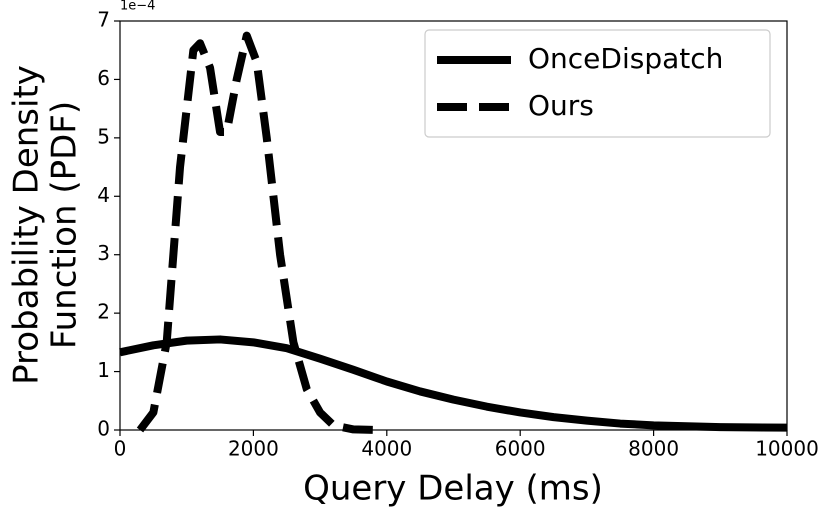  Describe the element at coordinates (520, 449) in the screenshot. I see `x-tick-label: 6000` at that location.